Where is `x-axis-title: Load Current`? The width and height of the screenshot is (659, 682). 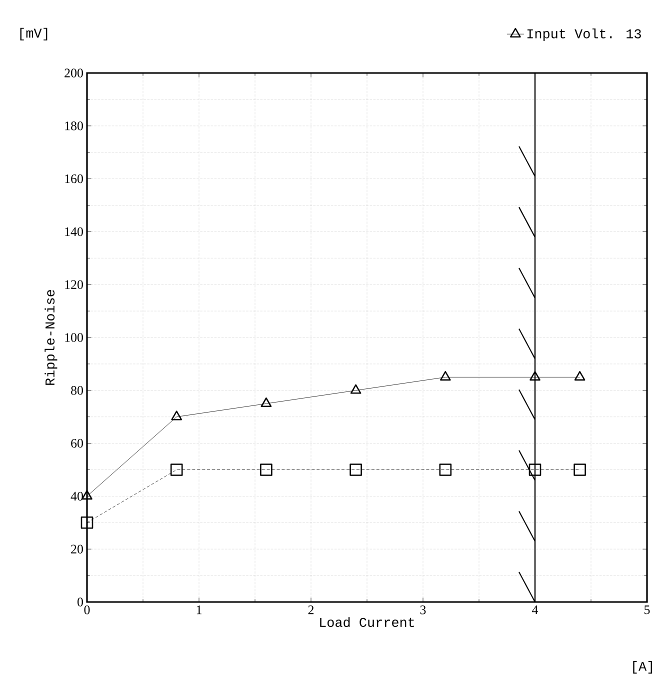
x-axis-title: Load Current is located at coordinates (367, 622).